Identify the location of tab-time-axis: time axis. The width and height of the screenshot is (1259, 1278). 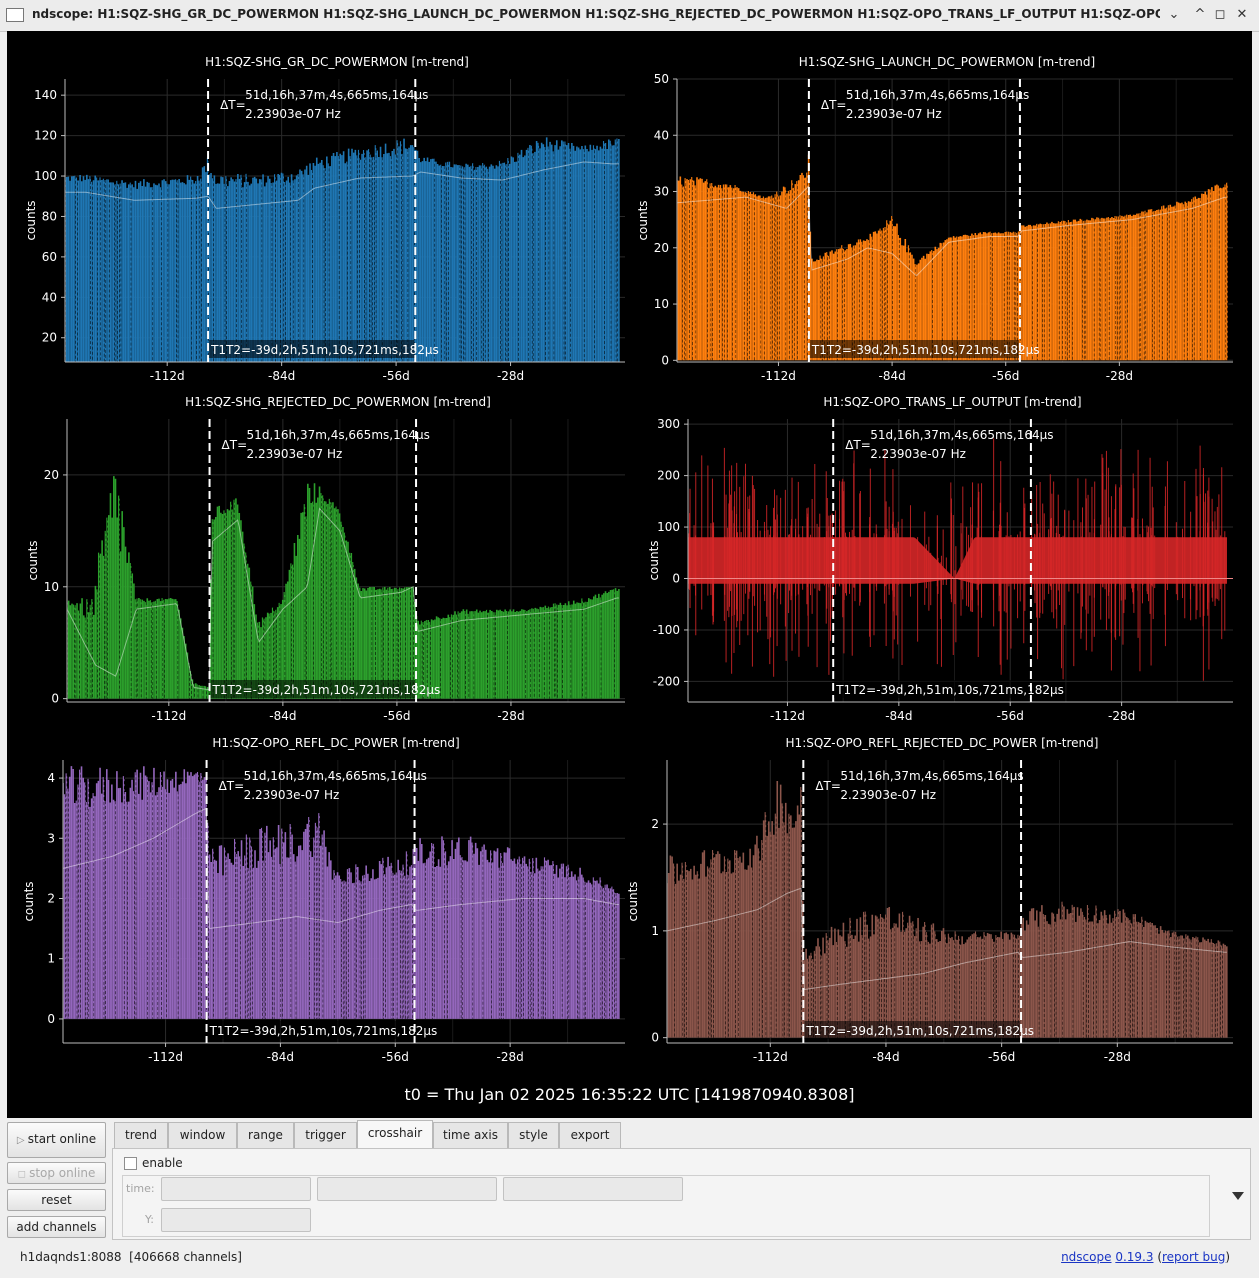
(470, 1135).